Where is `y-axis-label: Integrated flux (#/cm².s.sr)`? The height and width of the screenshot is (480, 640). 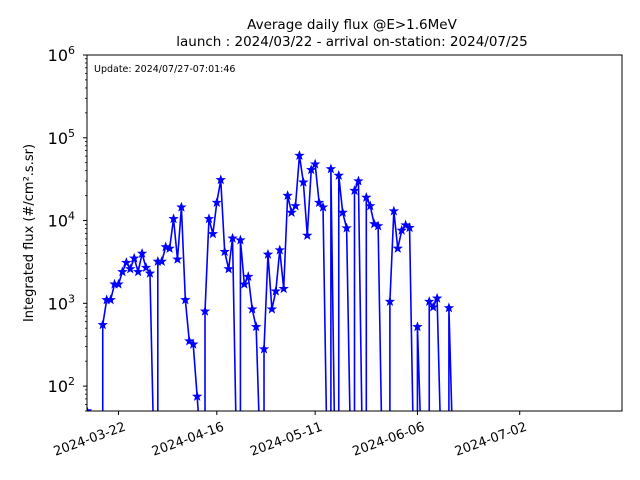 y-axis-label: Integrated flux (#/cm².s.sr) is located at coordinates (29, 233).